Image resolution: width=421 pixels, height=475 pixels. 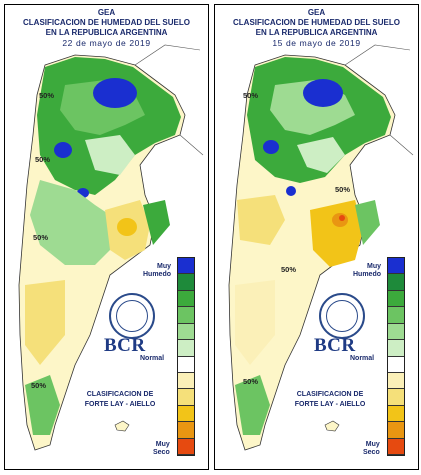 What do you see at coordinates (336, 233) in the screenshot?
I see `zone-center-dry` at bounding box center [336, 233].